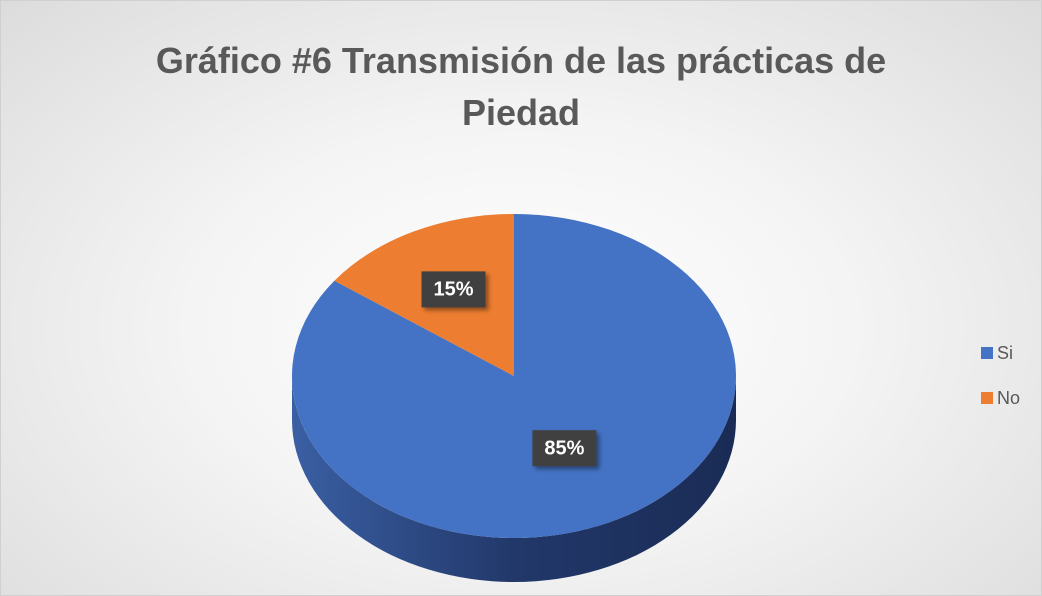  Describe the element at coordinates (1005, 353) in the screenshot. I see `legend-label: Si` at that location.